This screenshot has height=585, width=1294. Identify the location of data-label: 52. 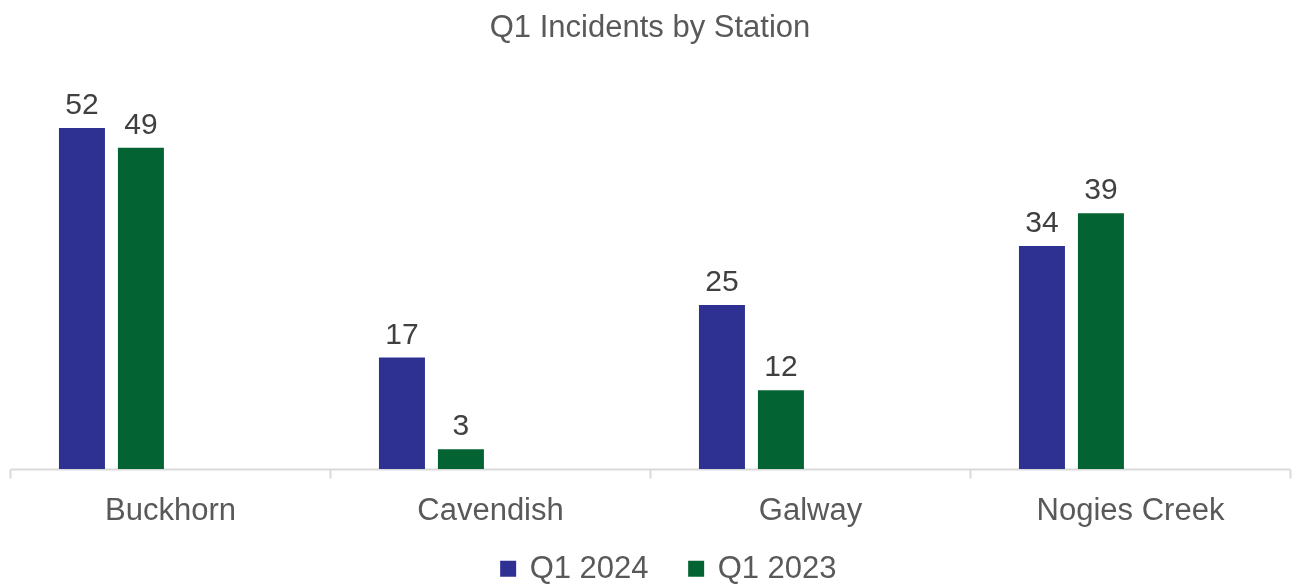
(82, 103).